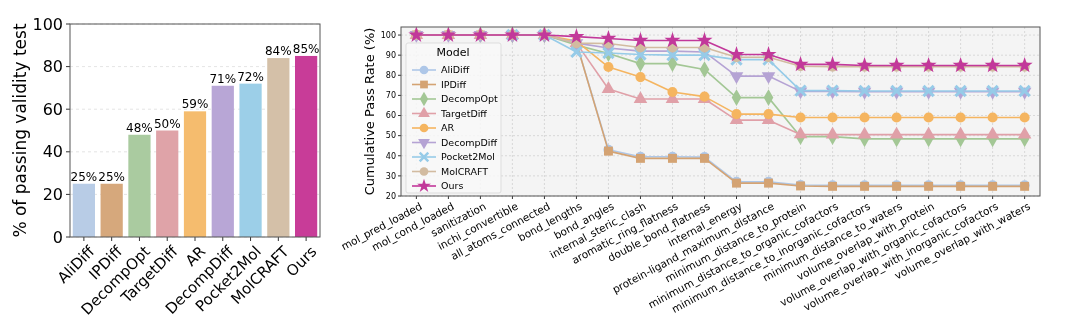  Describe the element at coordinates (464, 113) in the screenshot. I see `legend-label: TargetDiff` at that location.